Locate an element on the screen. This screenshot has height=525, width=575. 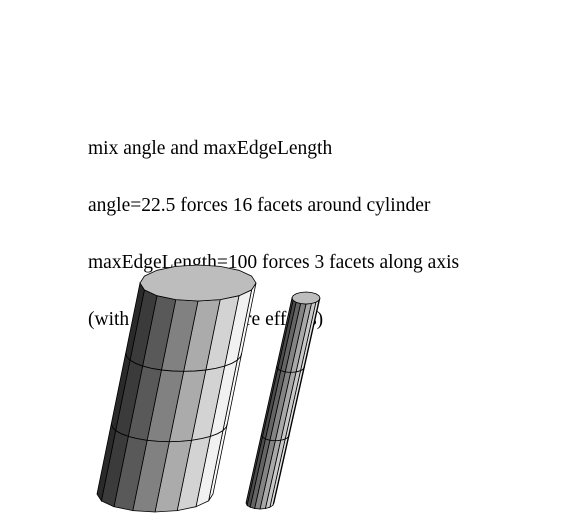
thin-cylinder is located at coordinates (283, 400).